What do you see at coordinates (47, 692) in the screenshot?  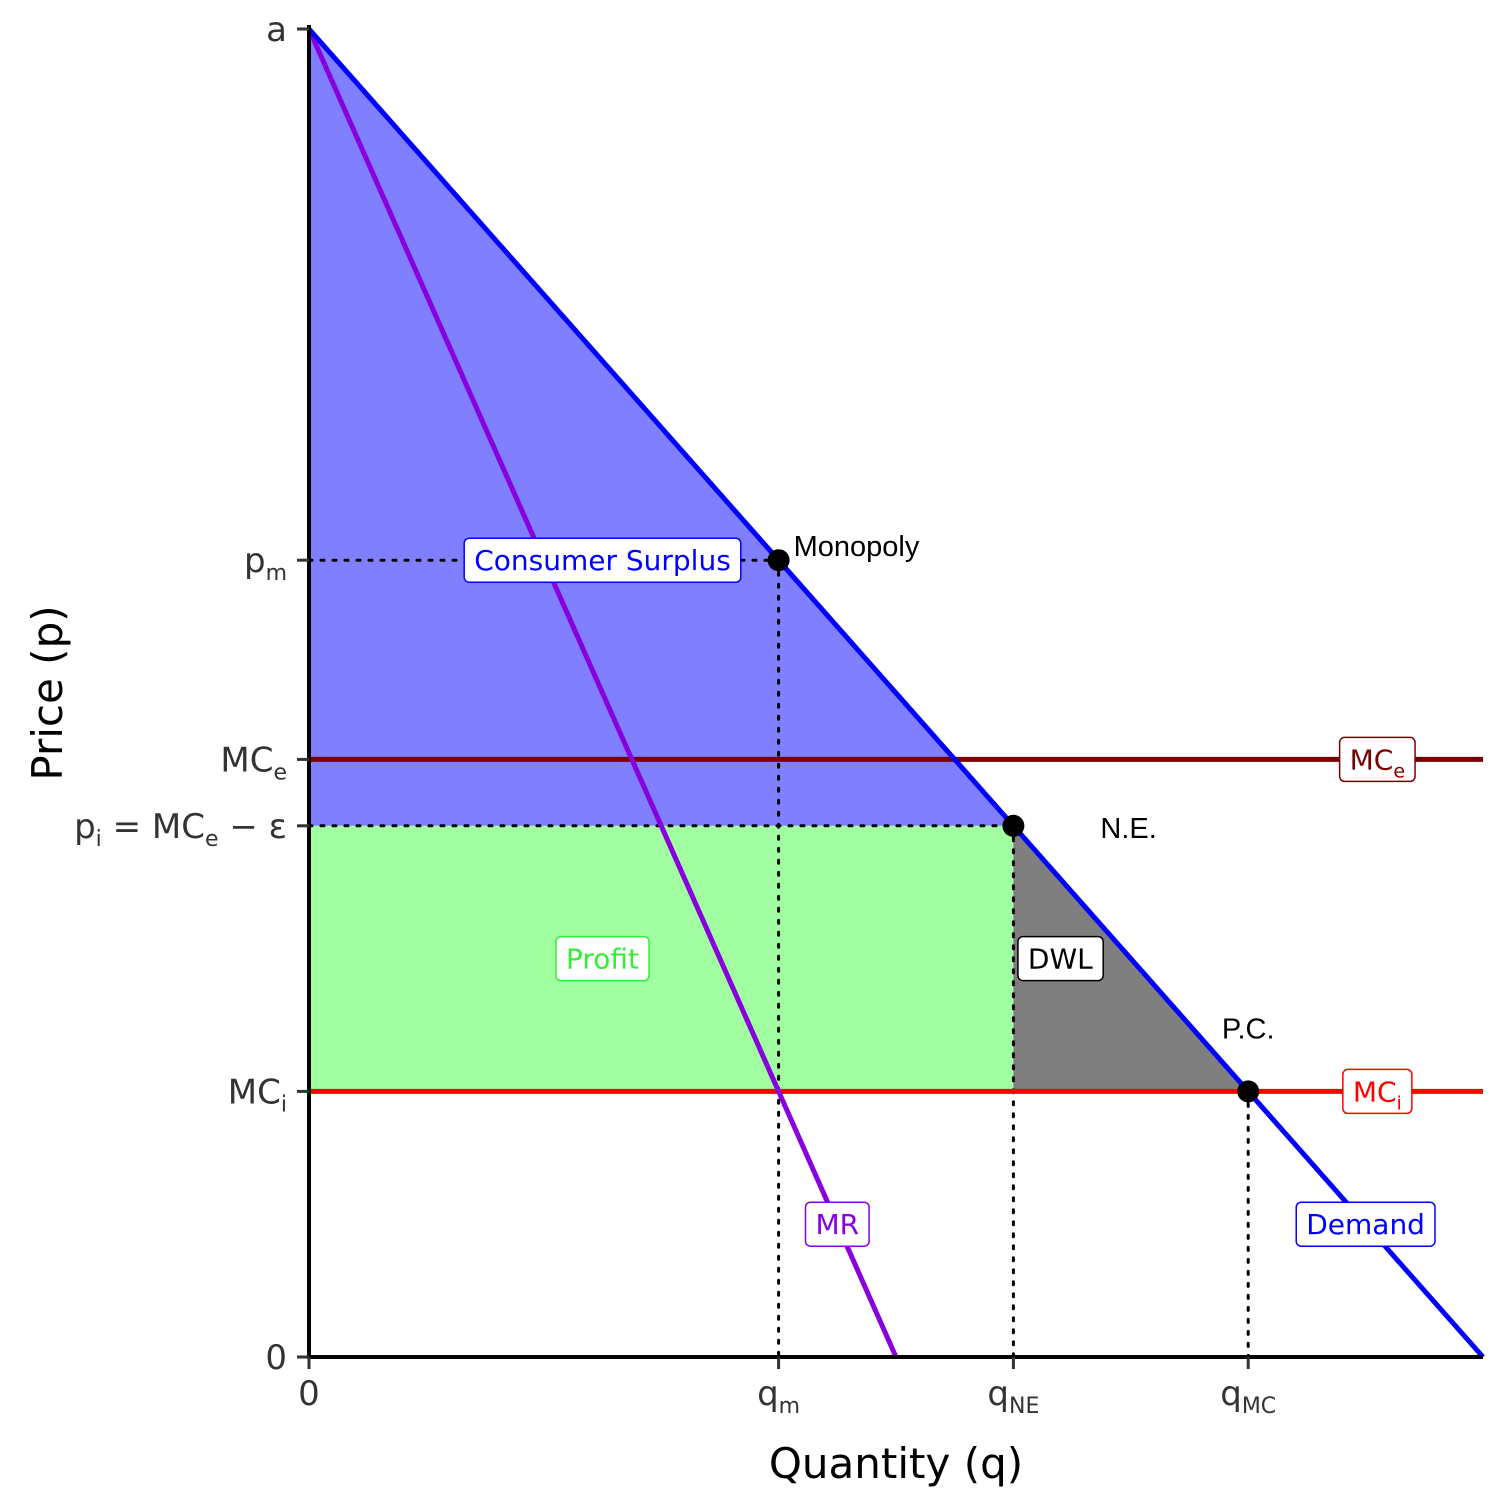 I see `y-axis-title: Price (p)` at bounding box center [47, 692].